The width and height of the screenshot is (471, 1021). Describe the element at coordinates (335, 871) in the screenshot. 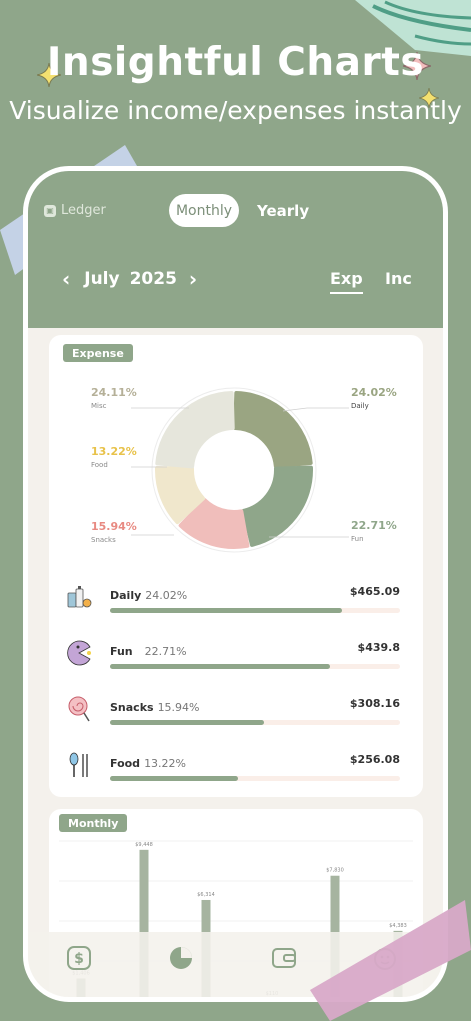

I see `bar-data-label: $7,830` at that location.